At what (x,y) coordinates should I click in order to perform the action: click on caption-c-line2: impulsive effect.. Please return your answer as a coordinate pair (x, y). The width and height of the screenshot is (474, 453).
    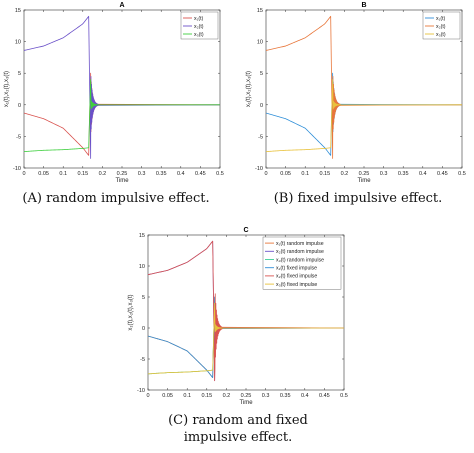
    Looking at the image, I should click on (238, 437).